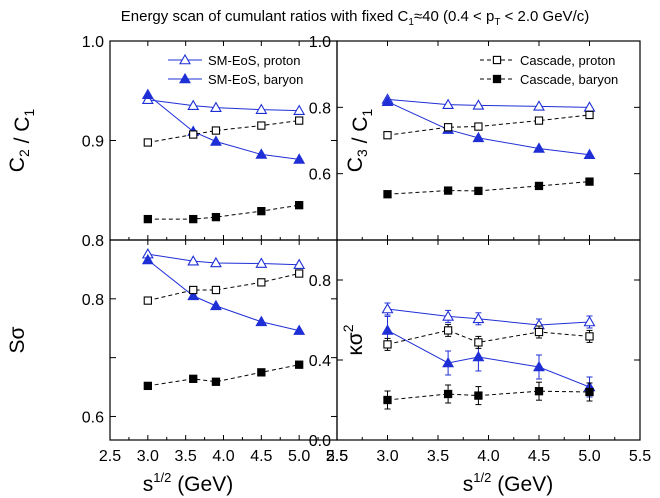  Describe the element at coordinates (640, 456) in the screenshot. I see `x-tick-label: 5.5` at that location.